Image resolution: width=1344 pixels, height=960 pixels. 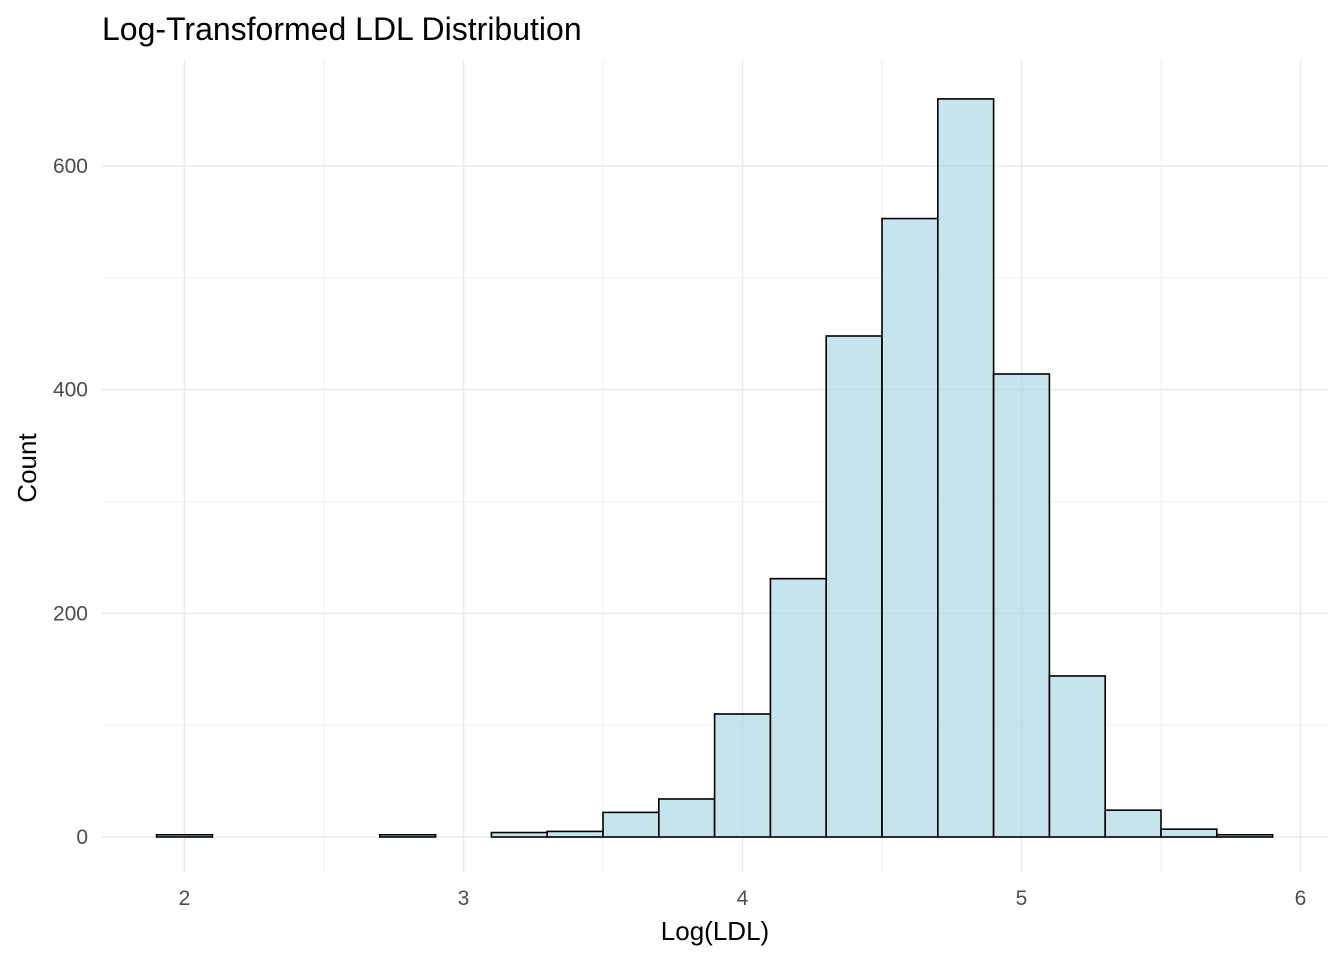 What do you see at coordinates (70, 502) in the screenshot?
I see `y-axis-ticks: 0 200 400 600` at bounding box center [70, 502].